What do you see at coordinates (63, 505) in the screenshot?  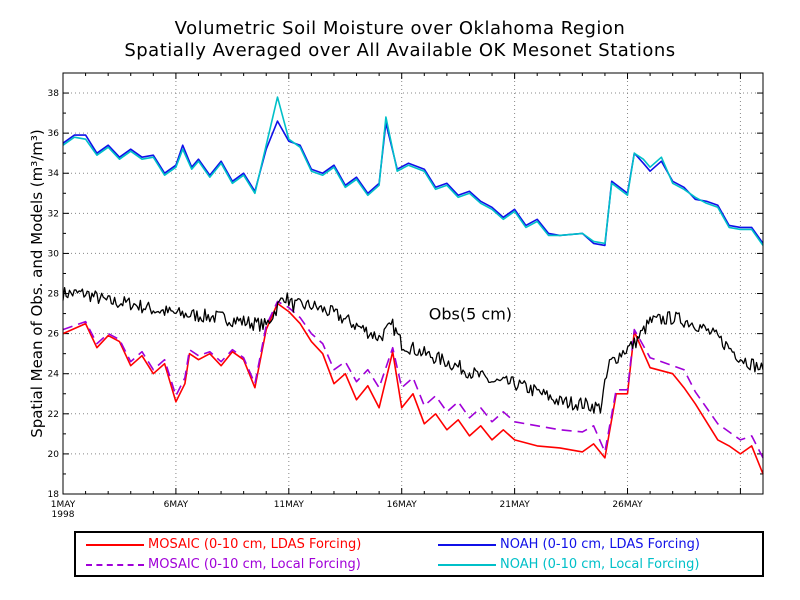 I see `x-tick-label: 1MAY` at bounding box center [63, 505].